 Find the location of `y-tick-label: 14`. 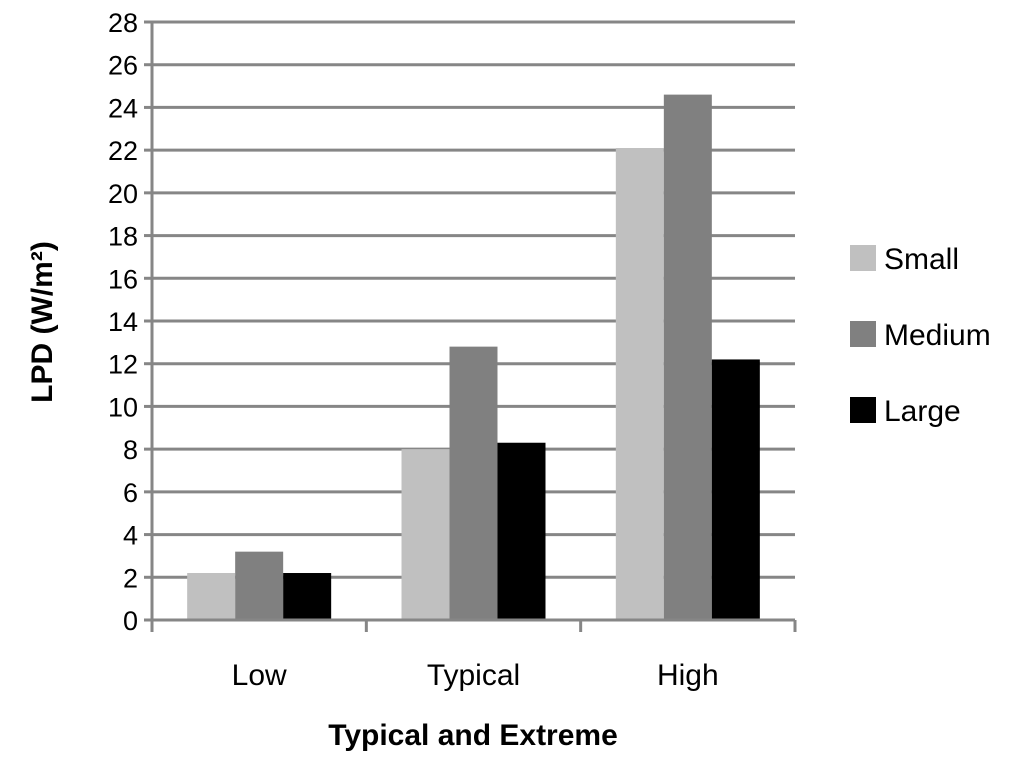

y-tick-label: 14 is located at coordinates (123, 322).